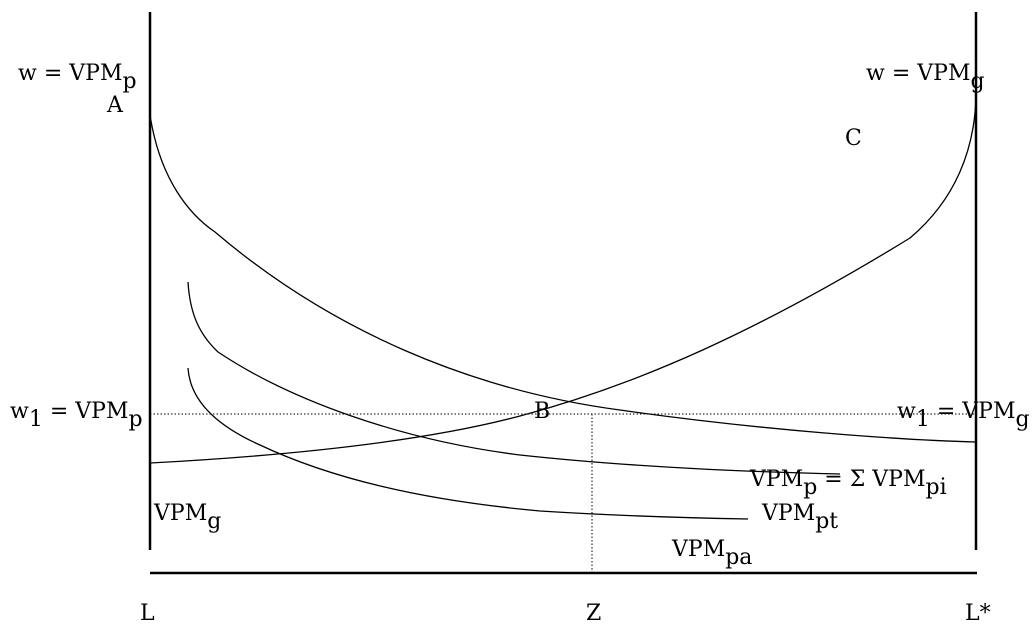  Describe the element at coordinates (799, 517) in the screenshot. I see `label-vpm-pt: VPMpt` at that location.